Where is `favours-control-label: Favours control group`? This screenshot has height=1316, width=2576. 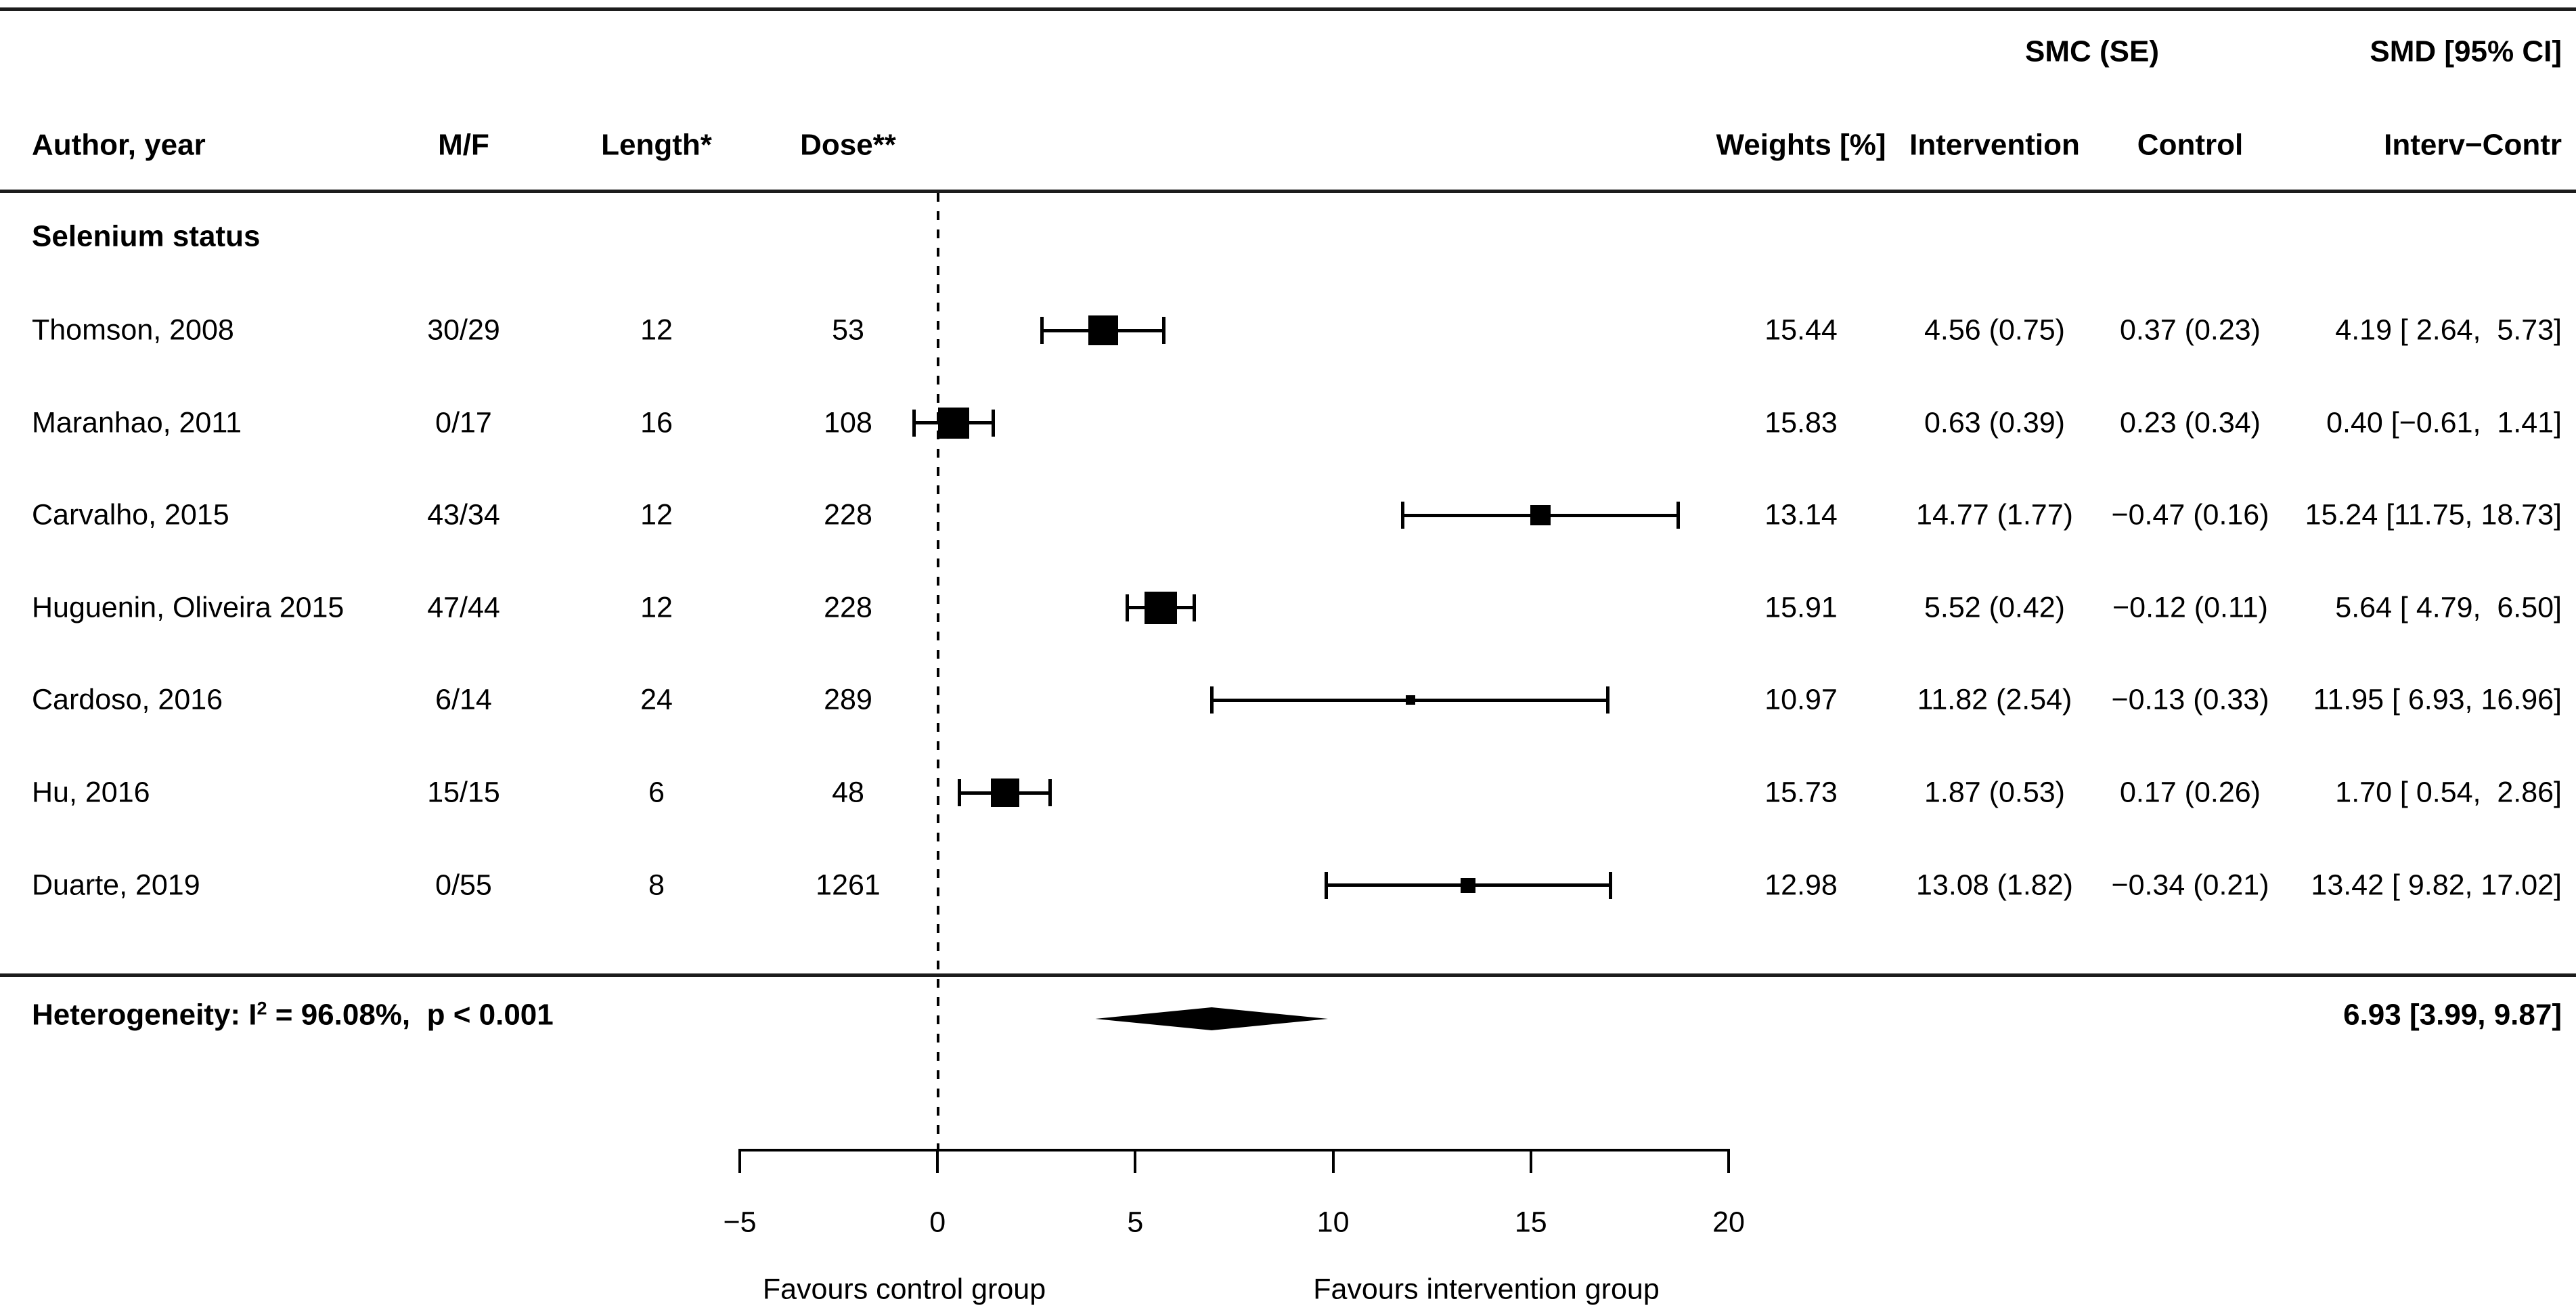
favours-control-label: Favours control group is located at coordinates (904, 1289).